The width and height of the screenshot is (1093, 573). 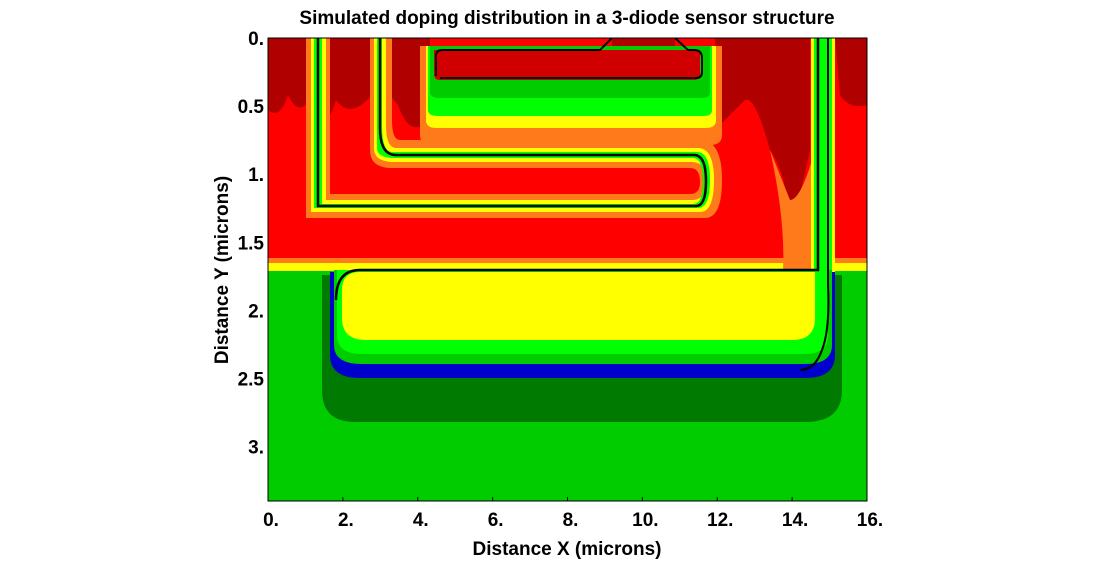 What do you see at coordinates (271, 520) in the screenshot?
I see `x-tick-label: 0.` at bounding box center [271, 520].